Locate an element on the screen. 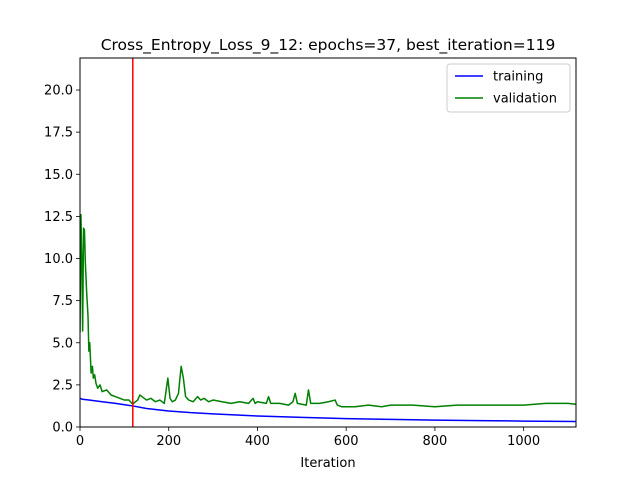 This screenshot has height=480, width=640. x-tick-label: 600 is located at coordinates (346, 441).